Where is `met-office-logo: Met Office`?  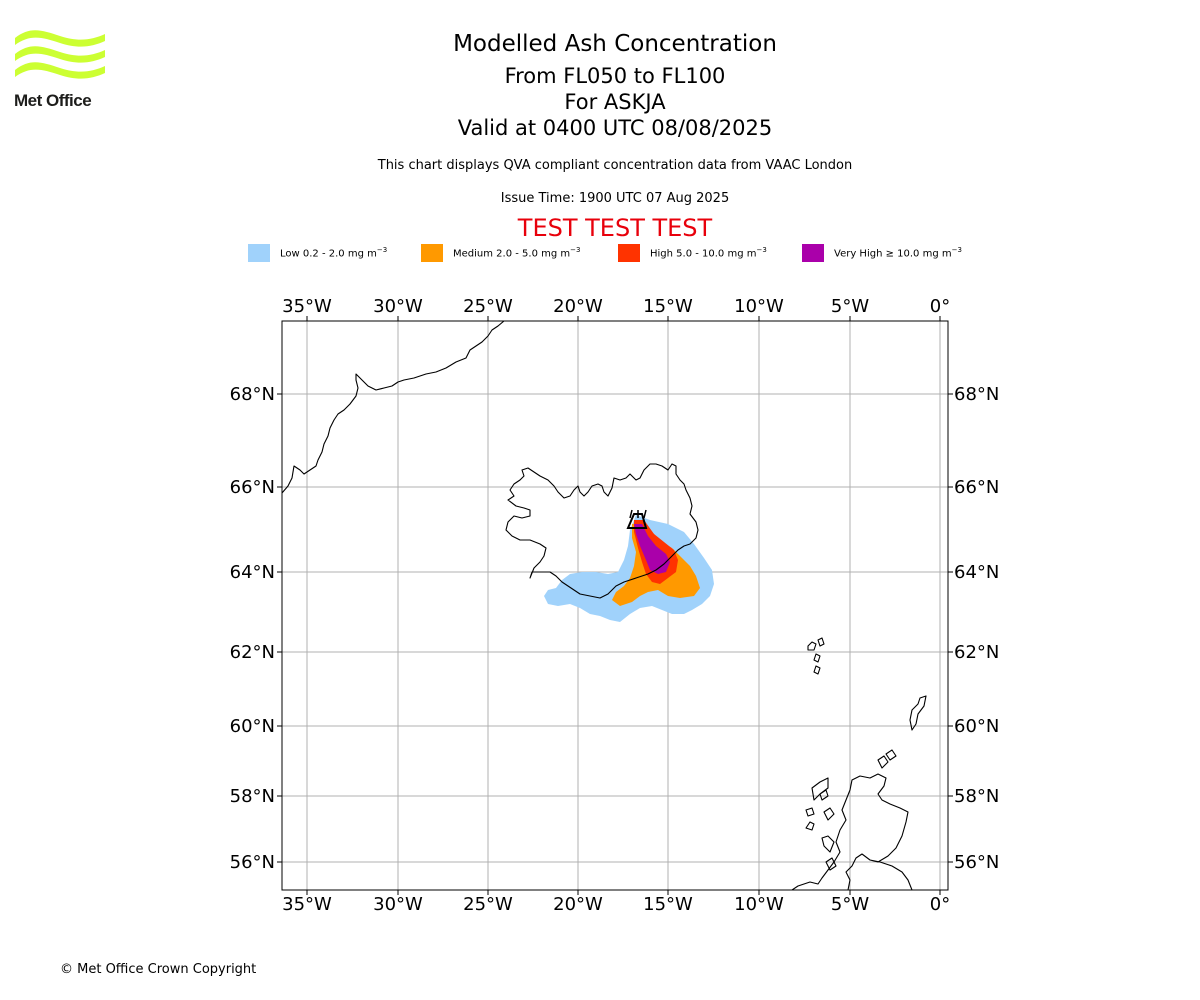
met-office-logo: Met Office is located at coordinates (62, 73).